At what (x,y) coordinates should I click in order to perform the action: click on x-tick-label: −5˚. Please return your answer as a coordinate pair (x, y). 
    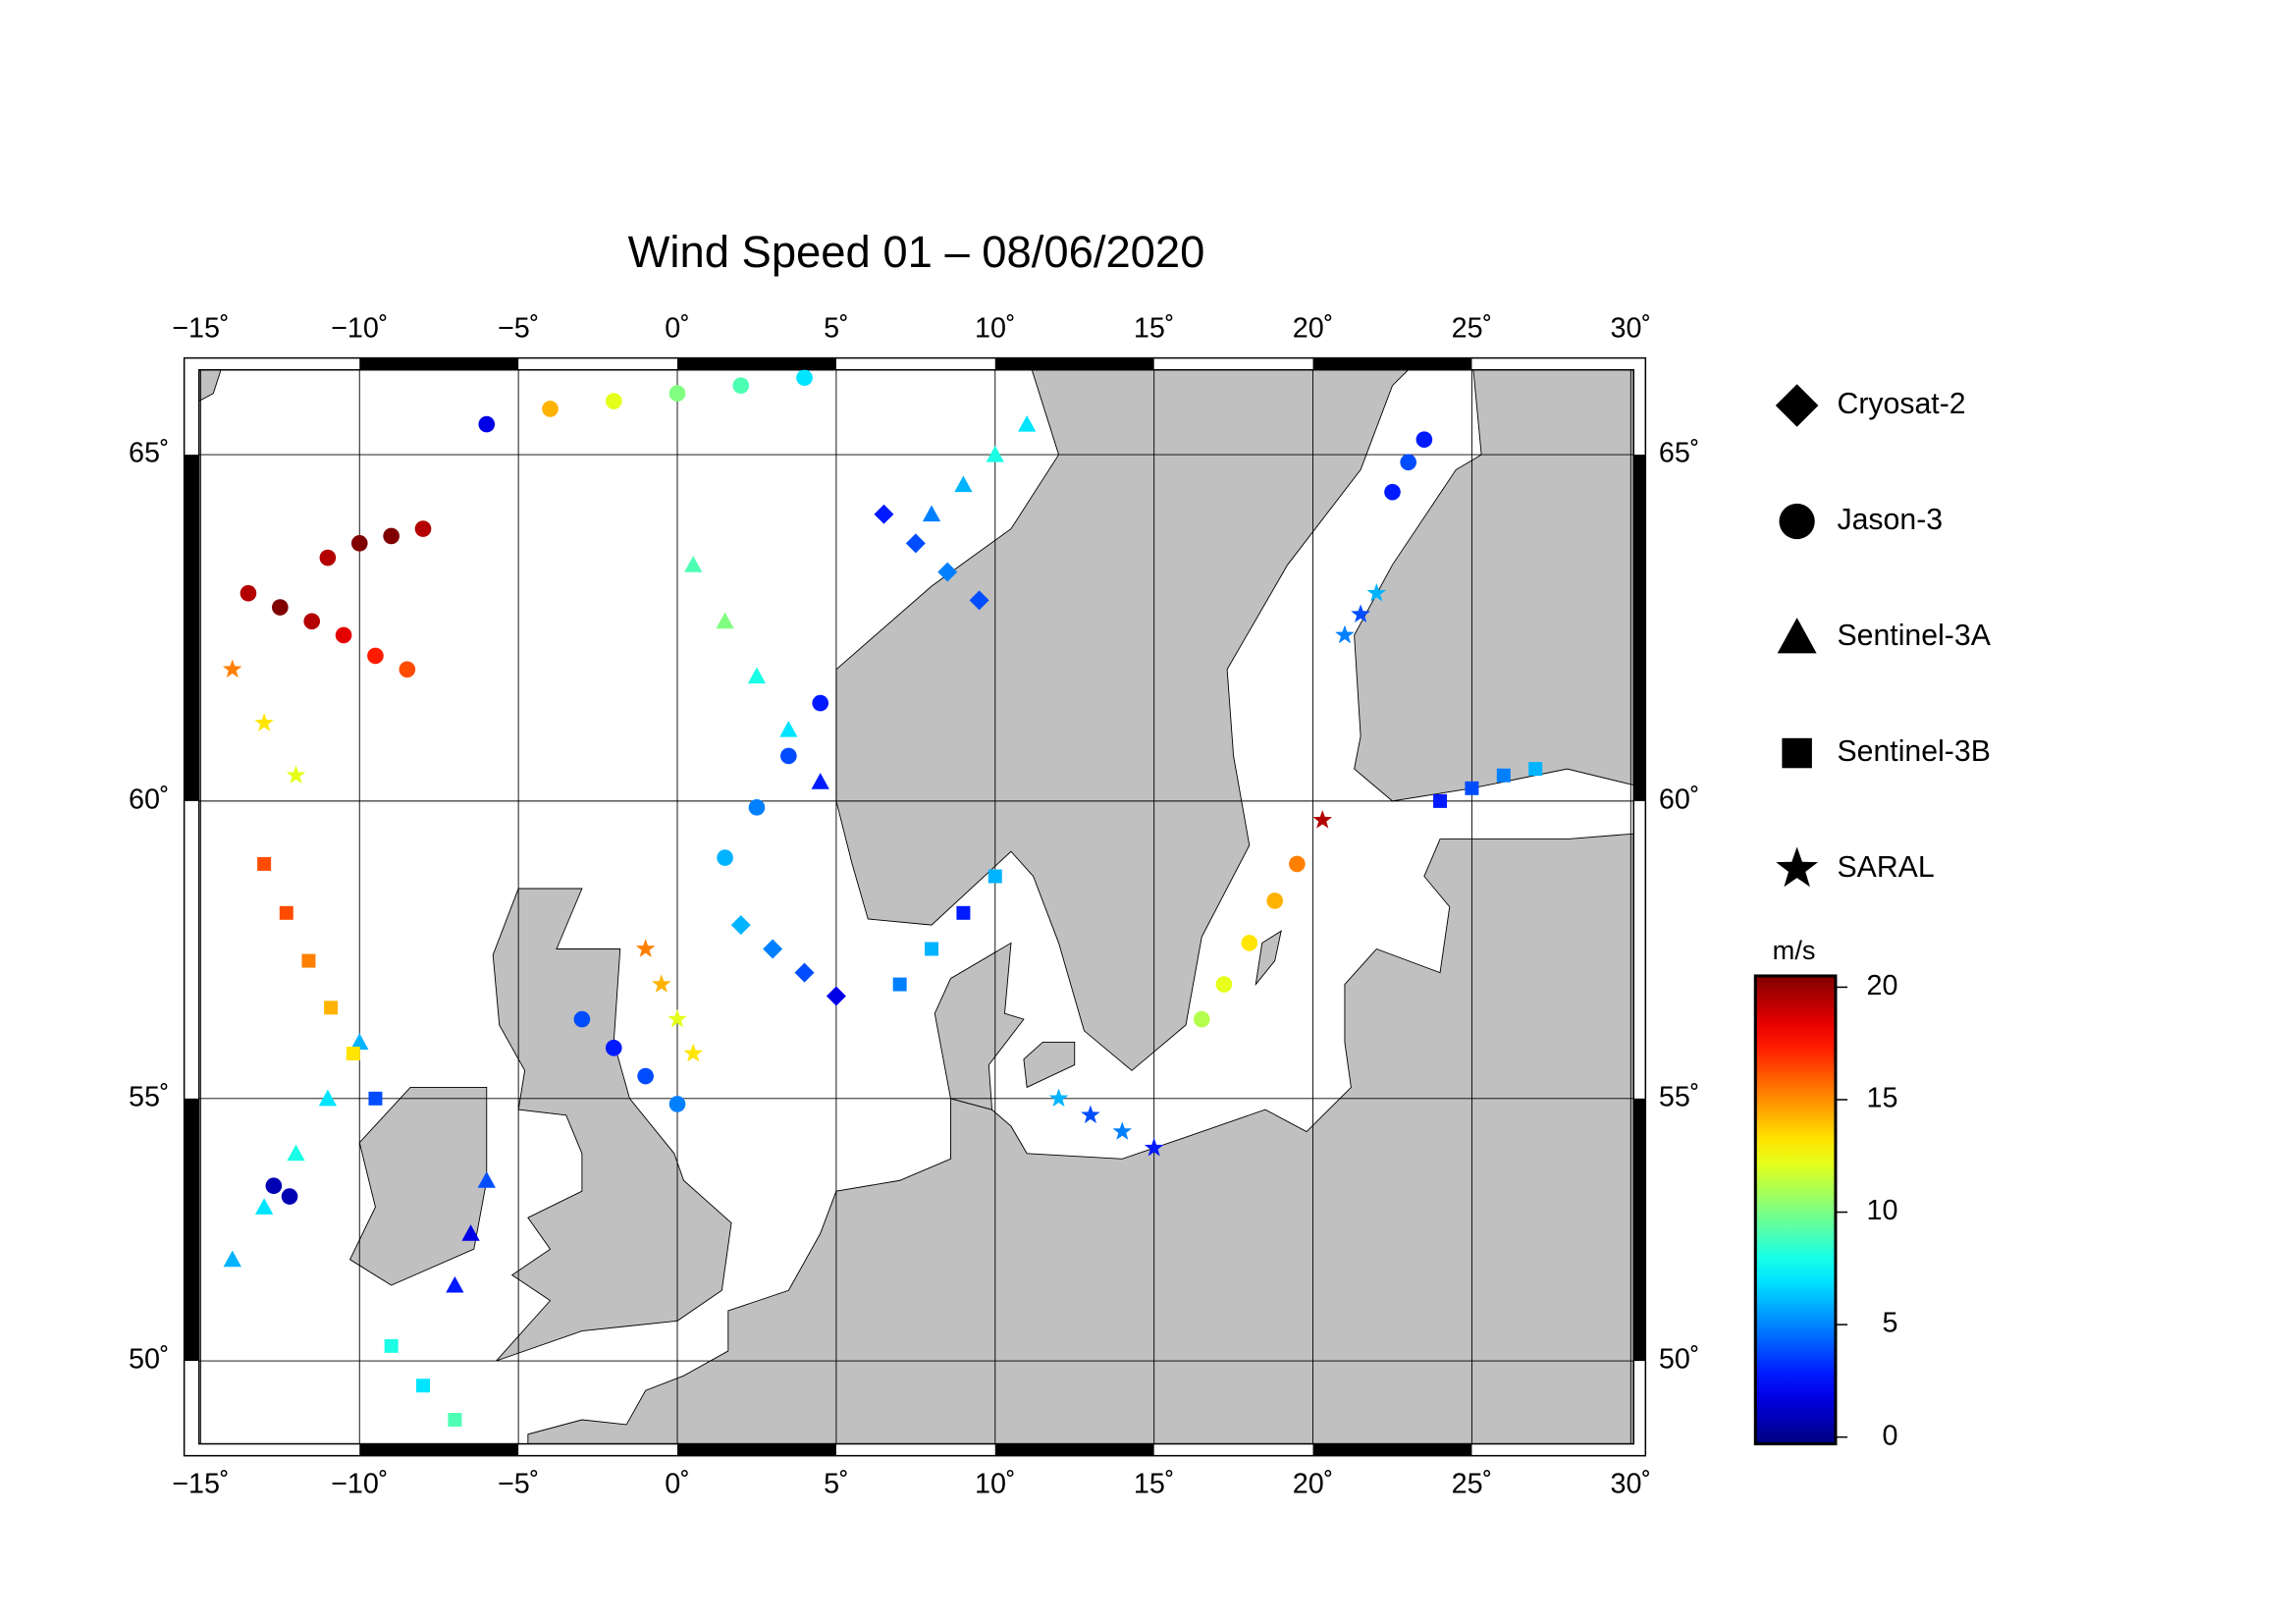
    Looking at the image, I should click on (518, 328).